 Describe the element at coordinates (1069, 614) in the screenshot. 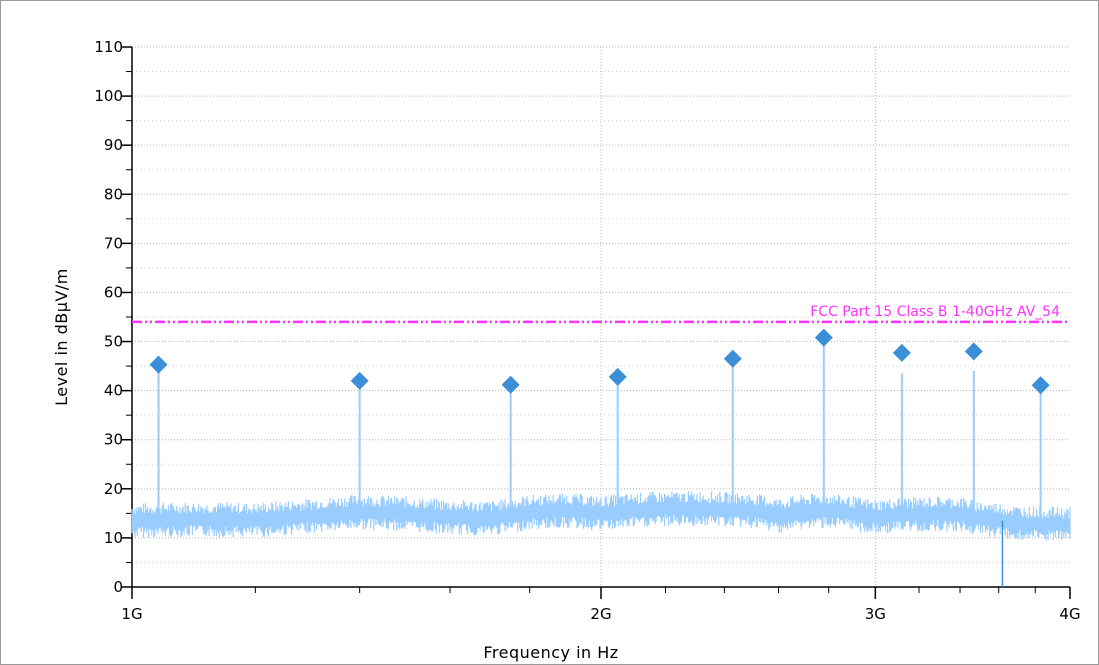

I see `x-tick-label: 4G` at that location.